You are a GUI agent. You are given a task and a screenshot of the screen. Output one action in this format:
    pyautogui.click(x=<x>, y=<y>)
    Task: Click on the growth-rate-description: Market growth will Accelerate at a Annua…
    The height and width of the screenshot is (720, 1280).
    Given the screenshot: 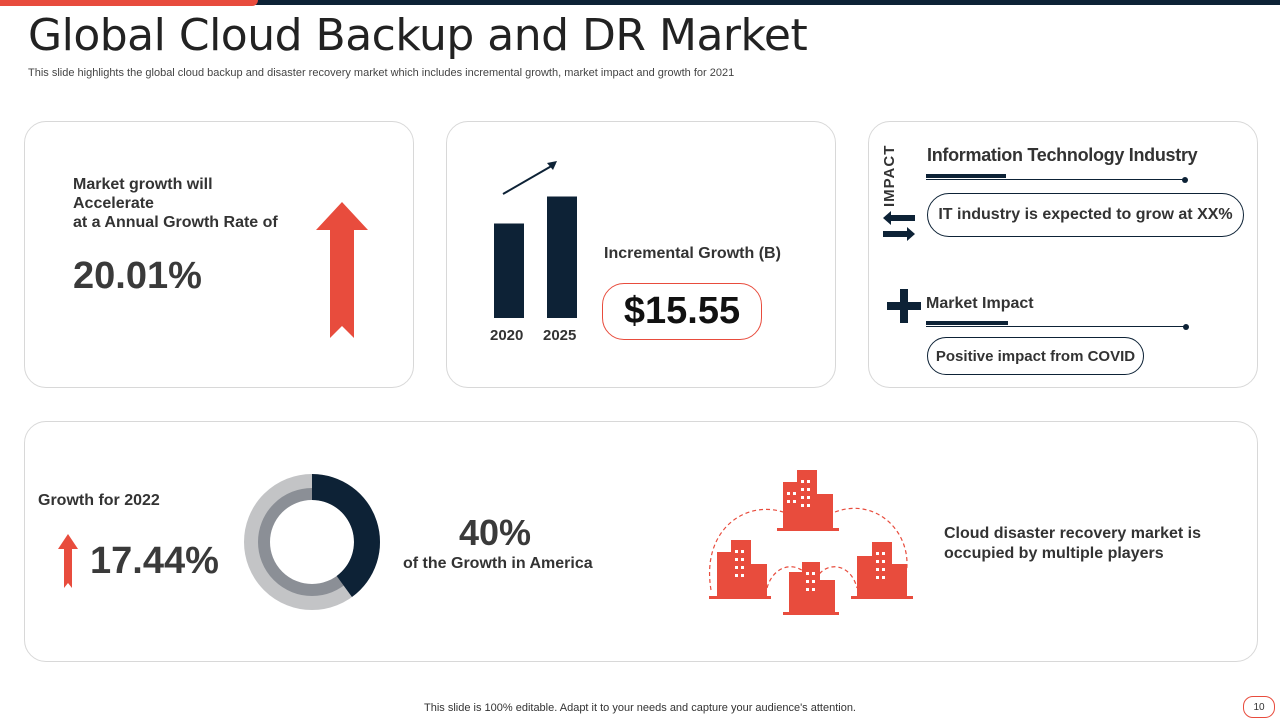 What is the action you would take?
    pyautogui.click(x=175, y=203)
    